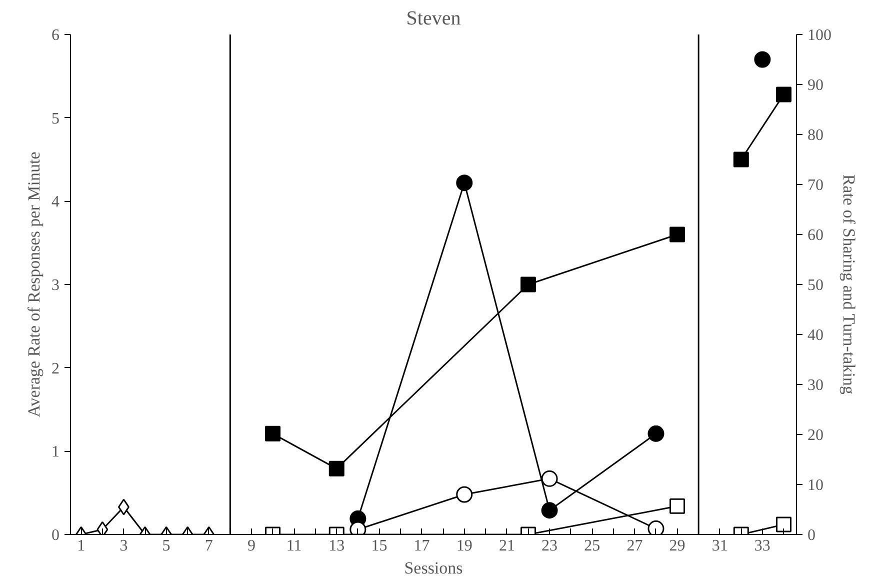 The width and height of the screenshot is (876, 580). I want to click on x-tick-label: 33, so click(762, 546).